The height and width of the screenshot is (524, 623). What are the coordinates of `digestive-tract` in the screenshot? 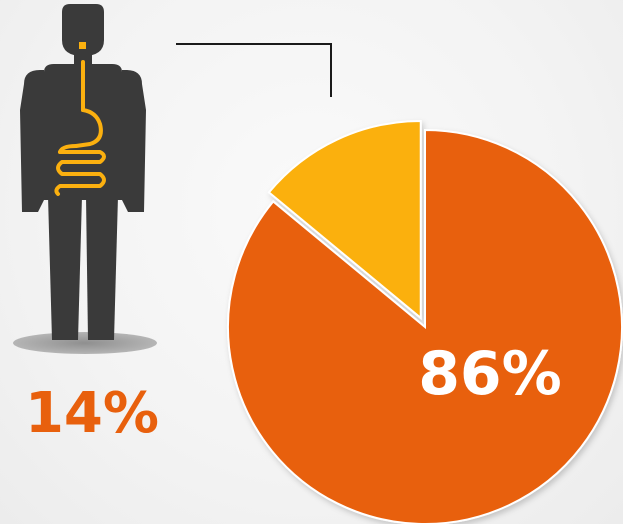 It's located at (80, 128).